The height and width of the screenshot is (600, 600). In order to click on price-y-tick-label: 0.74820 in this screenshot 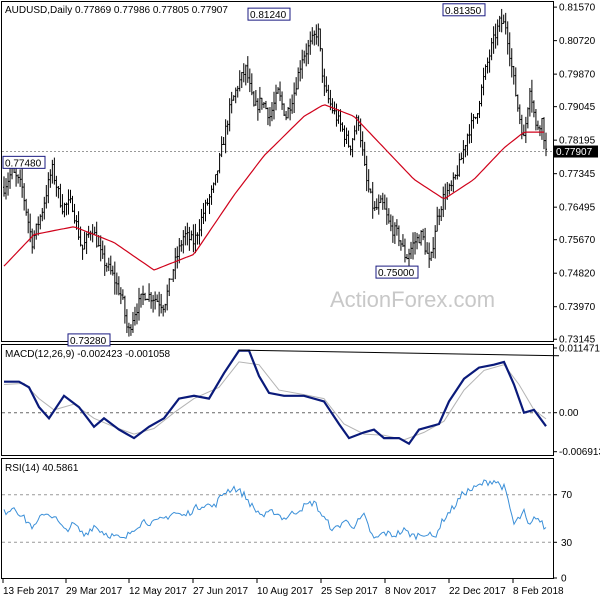, I will do `click(577, 274)`.